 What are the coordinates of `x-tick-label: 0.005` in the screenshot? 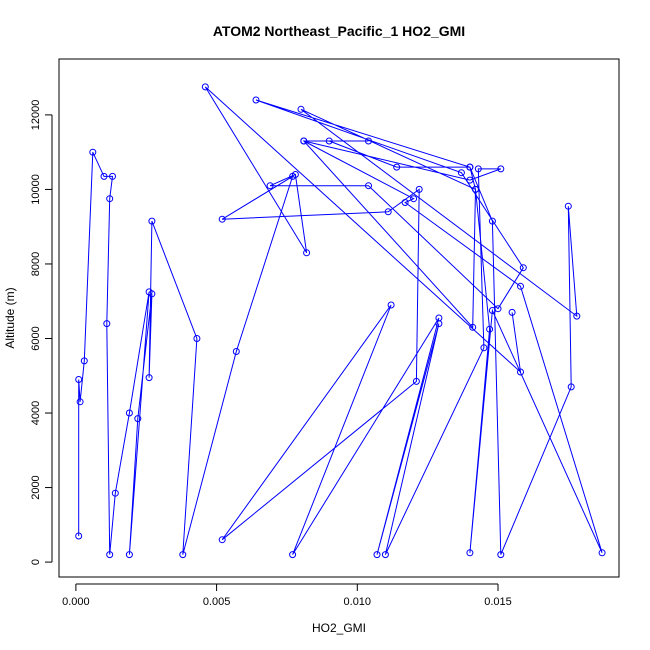 It's located at (217, 602).